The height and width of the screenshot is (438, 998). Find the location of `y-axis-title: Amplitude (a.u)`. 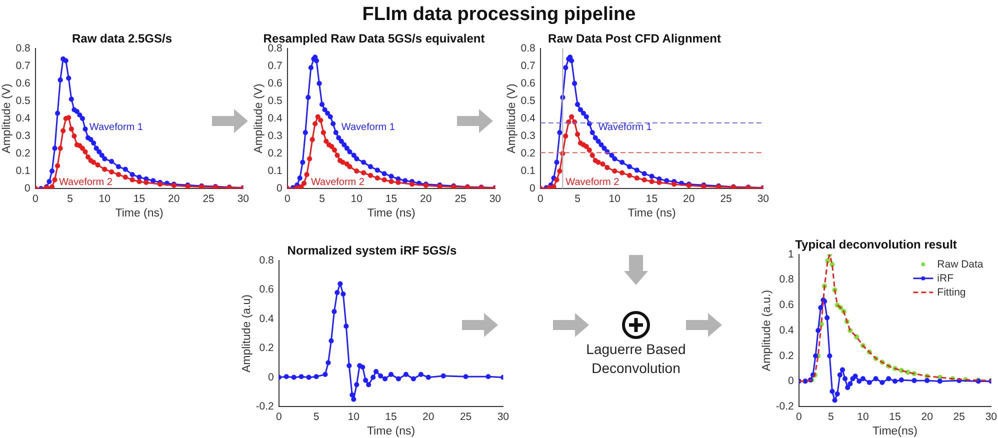

y-axis-title: Amplitude (a.u) is located at coordinates (247, 333).